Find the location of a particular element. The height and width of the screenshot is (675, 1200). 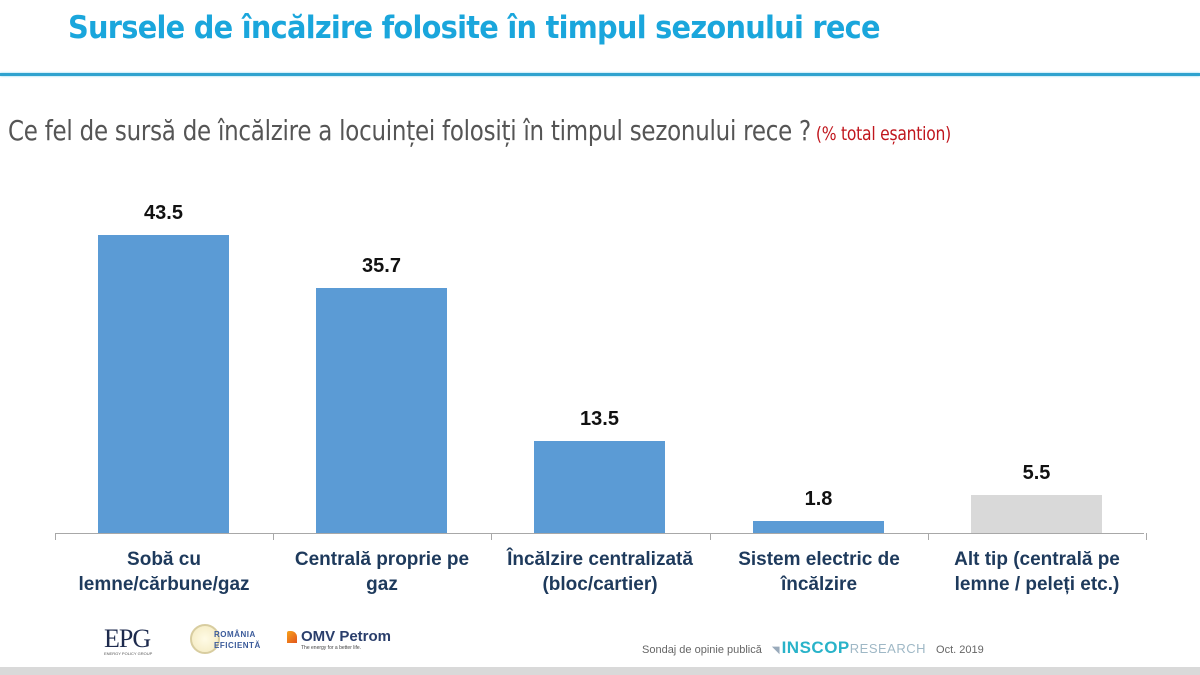

category-label-line: Sistem electric de is located at coordinates (819, 559).